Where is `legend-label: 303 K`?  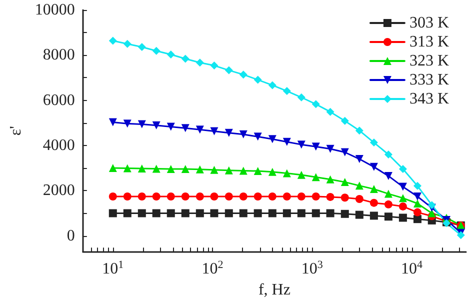
legend-label: 303 K is located at coordinates (429, 23).